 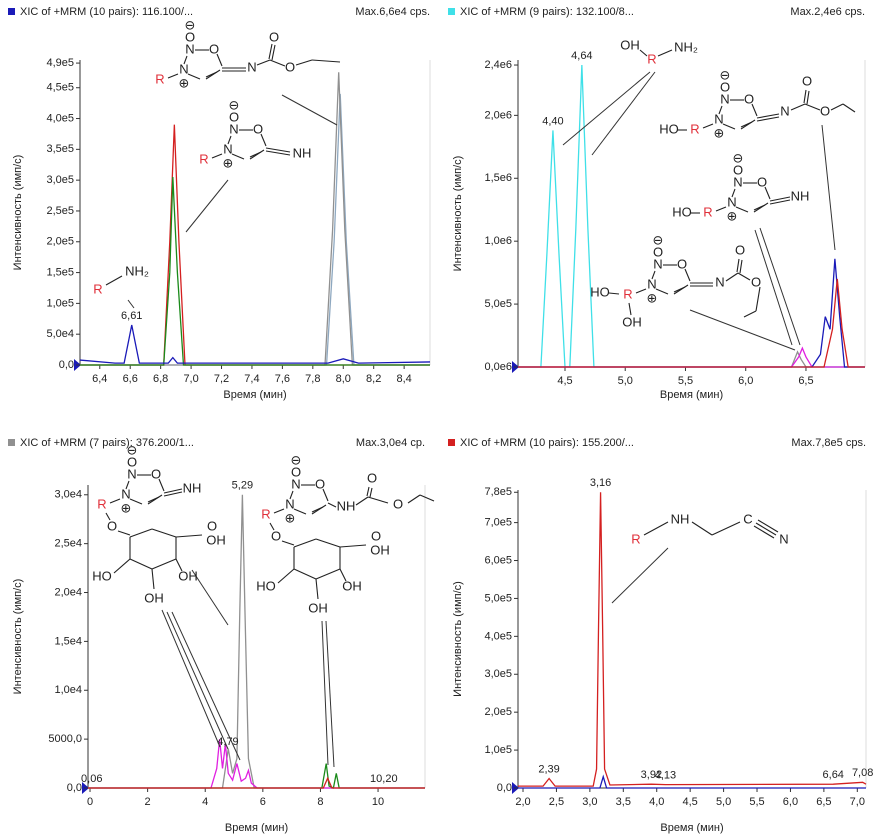 I want to click on x-tick-label: 7,0, so click(x=857, y=802).